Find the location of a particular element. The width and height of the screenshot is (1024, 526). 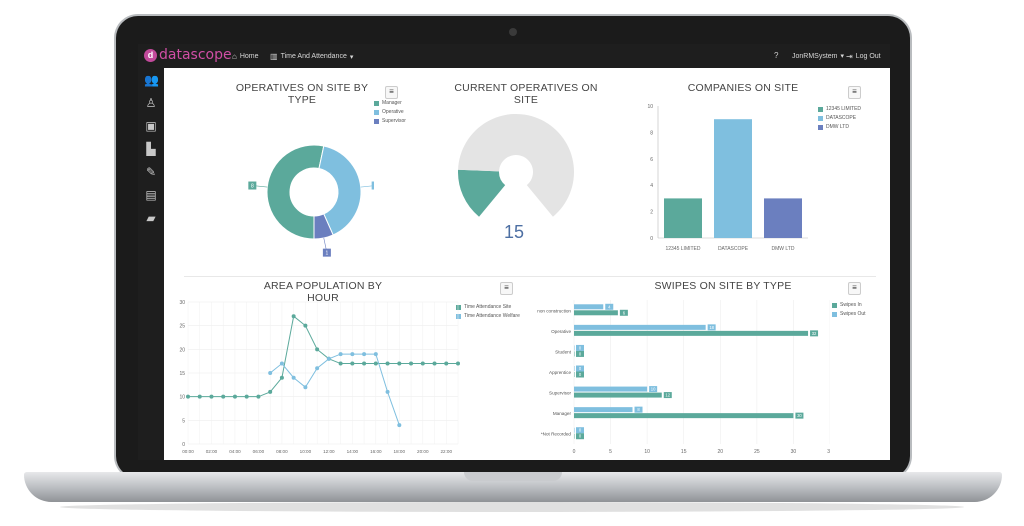

legend-item-12345: 12345 LIMITED is located at coordinates (839, 109).